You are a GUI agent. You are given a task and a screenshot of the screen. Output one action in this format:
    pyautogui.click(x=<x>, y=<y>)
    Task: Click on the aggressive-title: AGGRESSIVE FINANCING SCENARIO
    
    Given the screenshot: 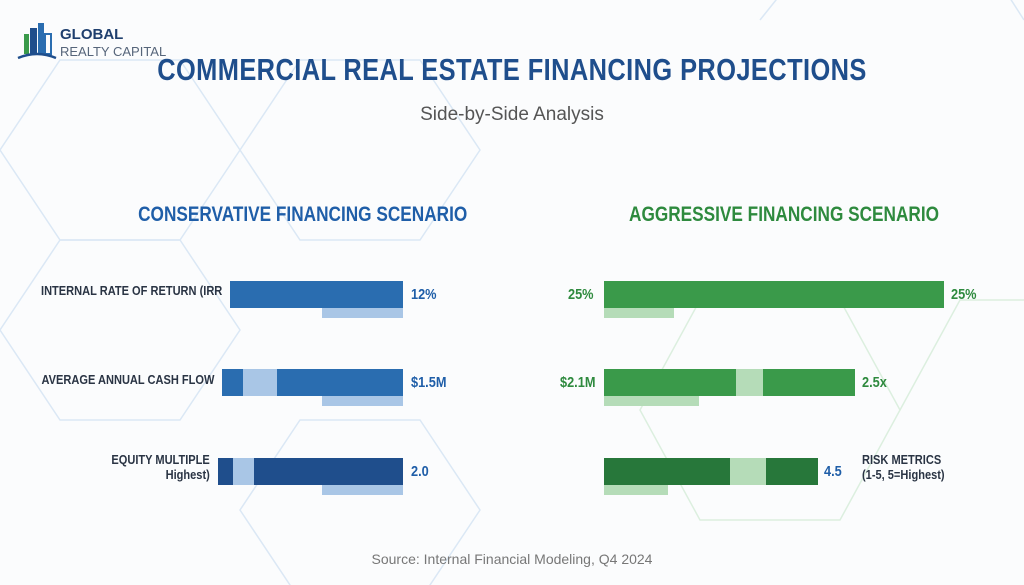 What is the action you would take?
    pyautogui.click(x=784, y=214)
    